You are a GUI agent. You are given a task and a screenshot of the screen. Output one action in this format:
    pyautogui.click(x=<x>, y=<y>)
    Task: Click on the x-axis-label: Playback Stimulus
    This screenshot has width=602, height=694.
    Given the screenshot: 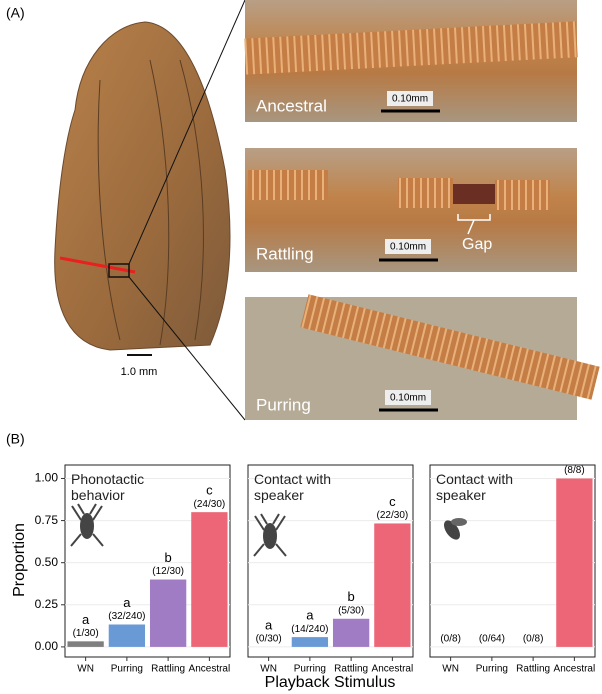 What is the action you would take?
    pyautogui.click(x=330, y=682)
    